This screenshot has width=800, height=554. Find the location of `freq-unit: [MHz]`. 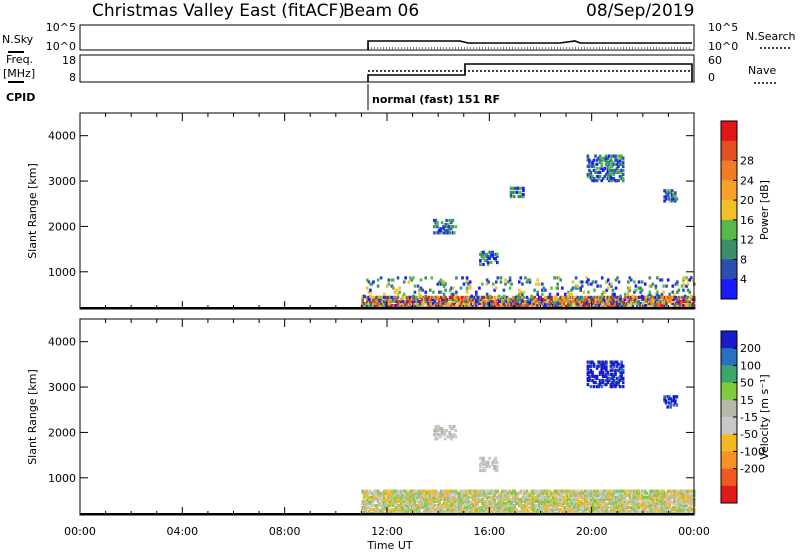

freq-unit: [MHz] is located at coordinates (19, 73).